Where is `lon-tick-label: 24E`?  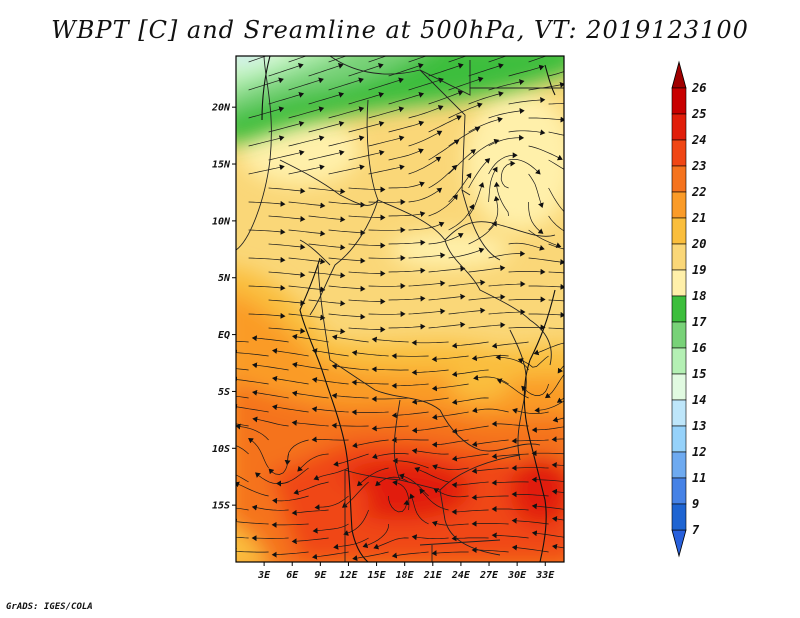 lon-tick-label: 24E is located at coordinates (461, 575).